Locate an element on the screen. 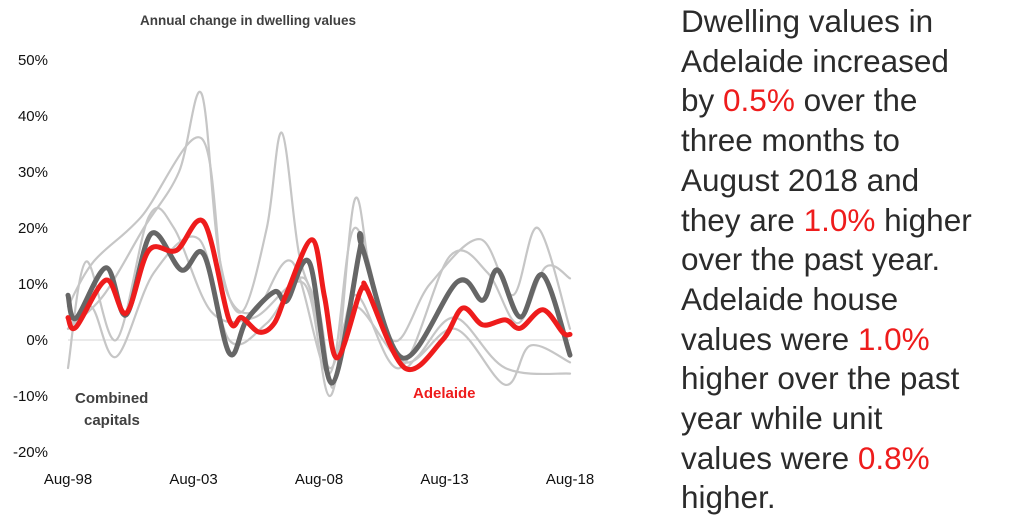 This screenshot has height=518, width=1024. commentary-line: values were 0.8% is located at coordinates (852, 459).